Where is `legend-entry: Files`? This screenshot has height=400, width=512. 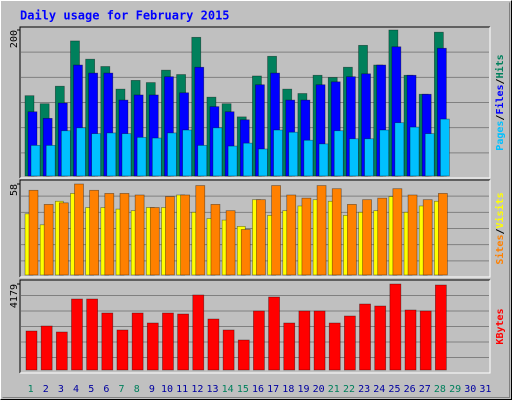
legend-entry: Files is located at coordinates (500, 99).